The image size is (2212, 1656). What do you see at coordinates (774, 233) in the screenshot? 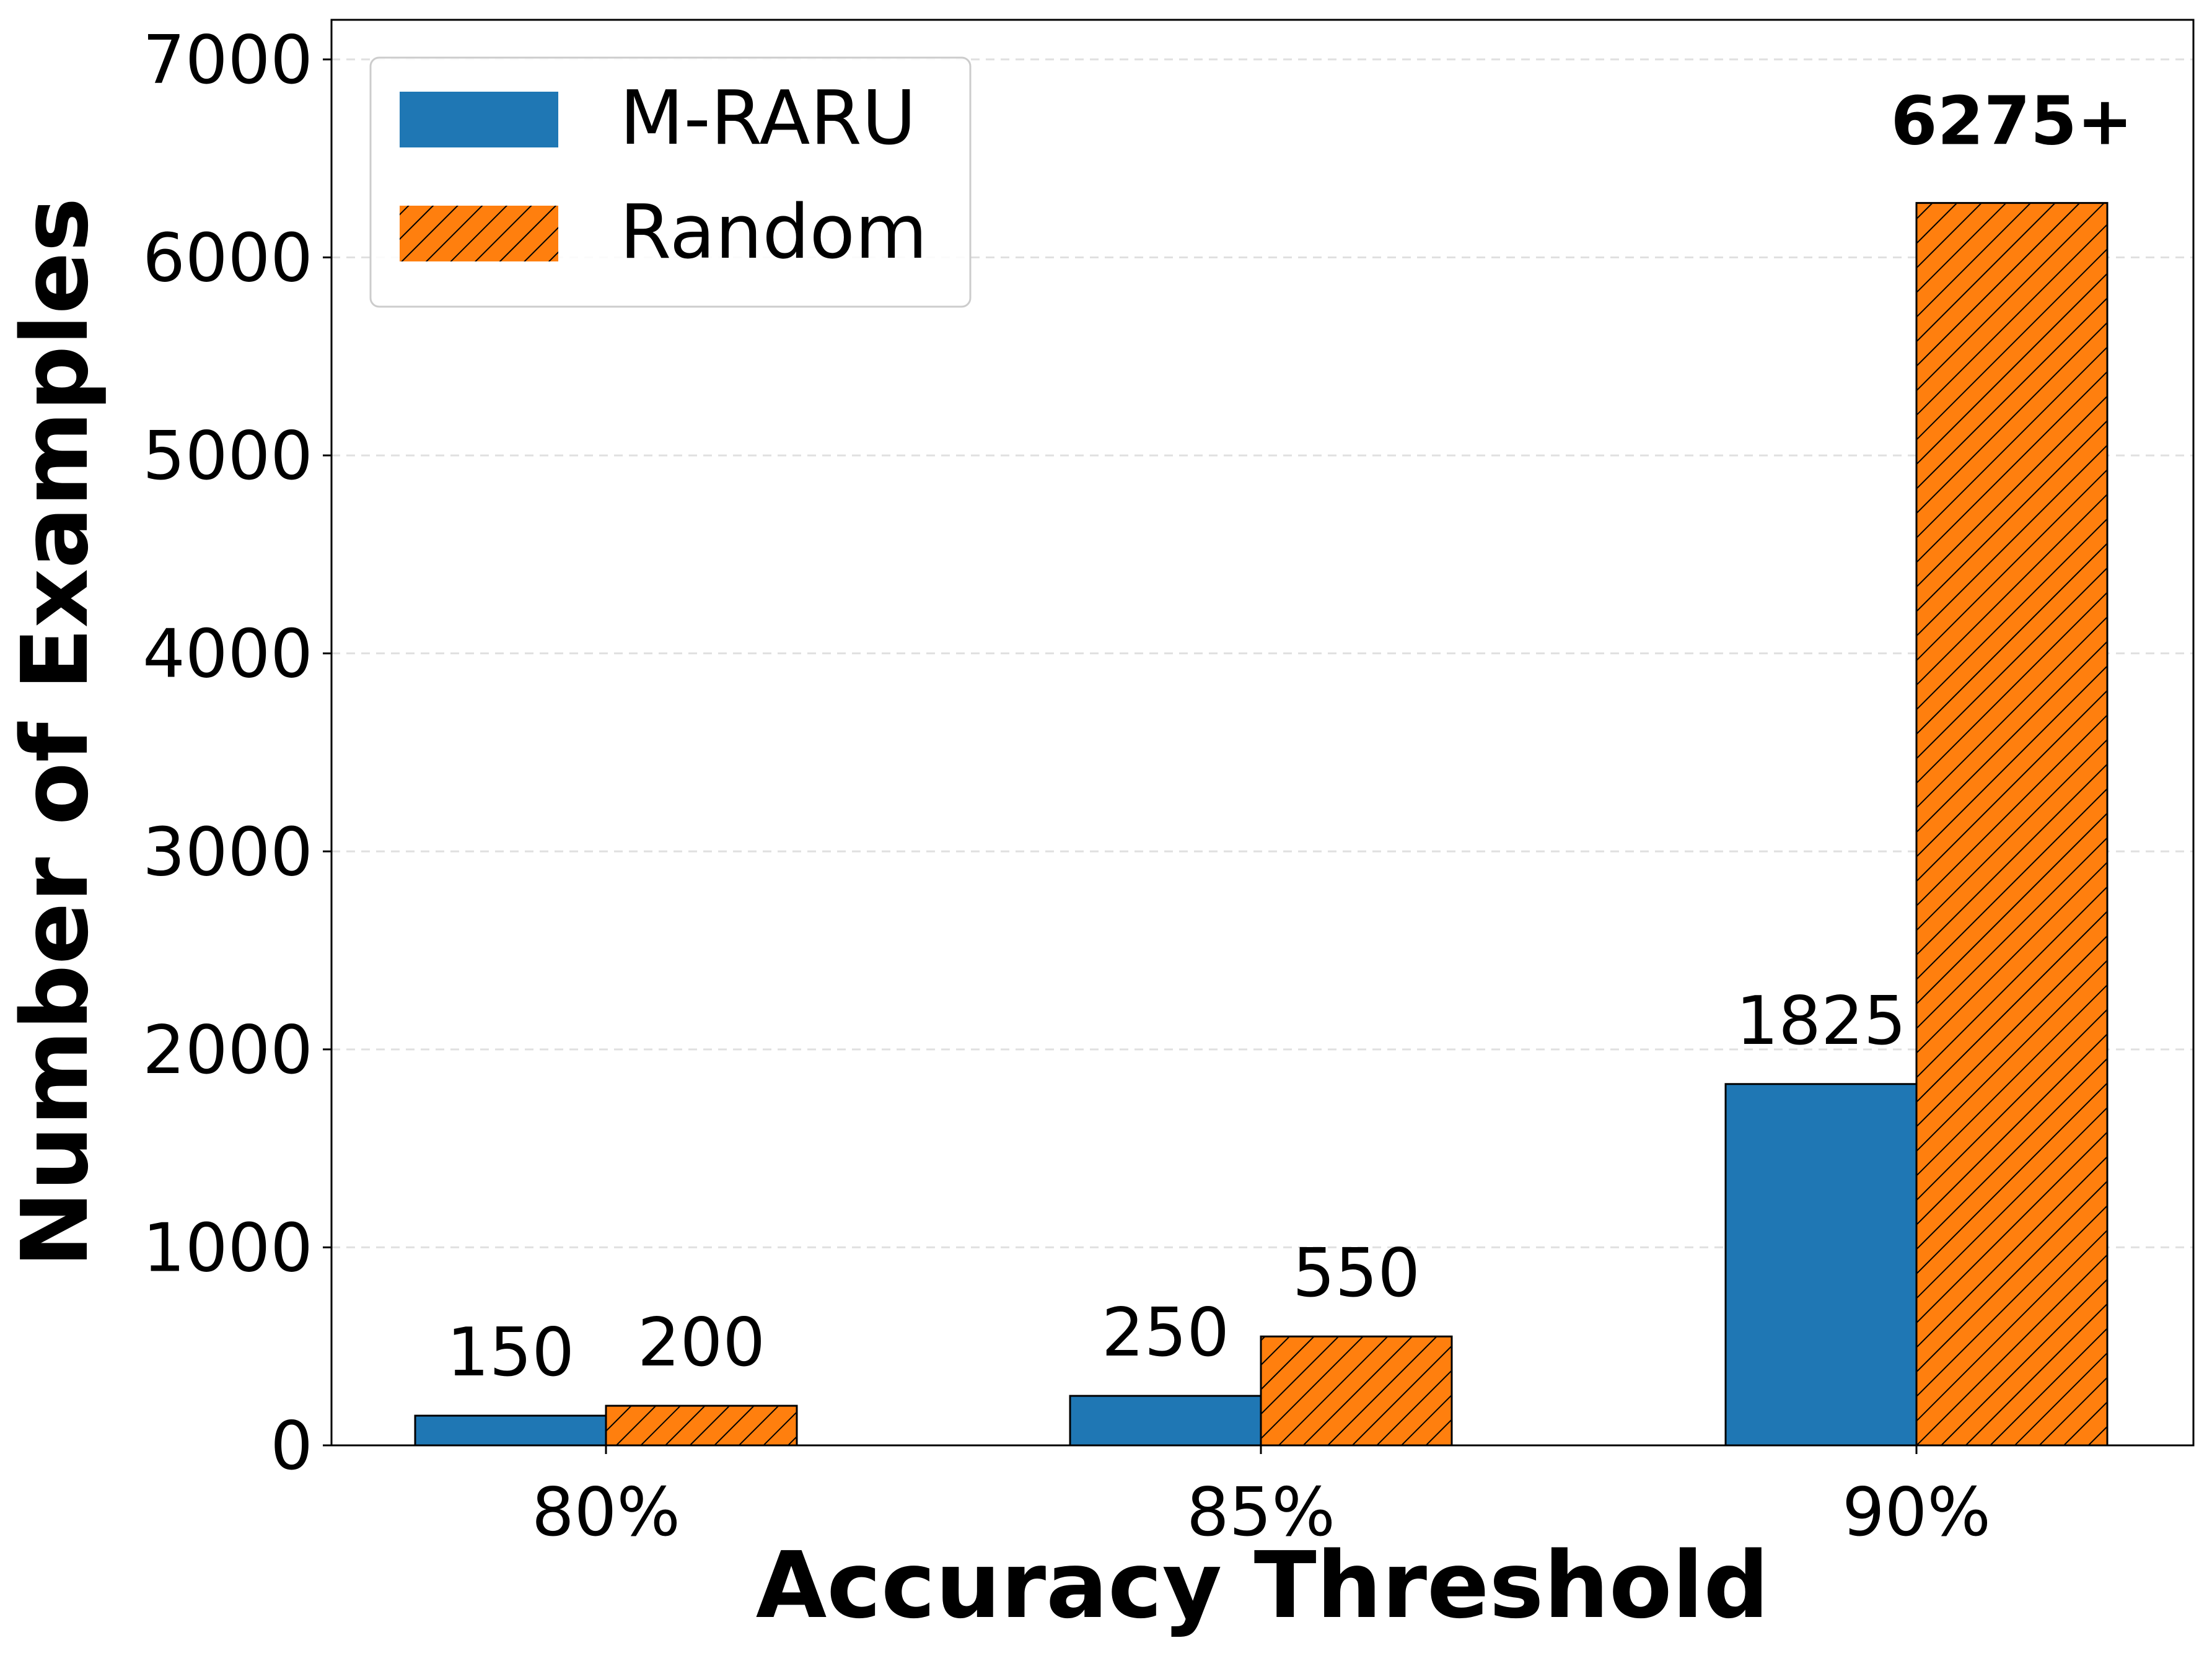
I see `legend-label: Random` at bounding box center [774, 233].